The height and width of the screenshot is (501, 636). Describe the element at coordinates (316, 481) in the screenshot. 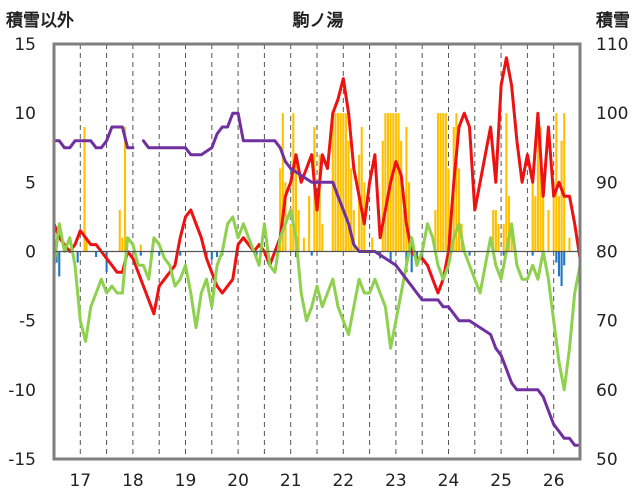

I see `x-axis-ticks: 17 18 19 20 21 22 23 24 25 26` at that location.